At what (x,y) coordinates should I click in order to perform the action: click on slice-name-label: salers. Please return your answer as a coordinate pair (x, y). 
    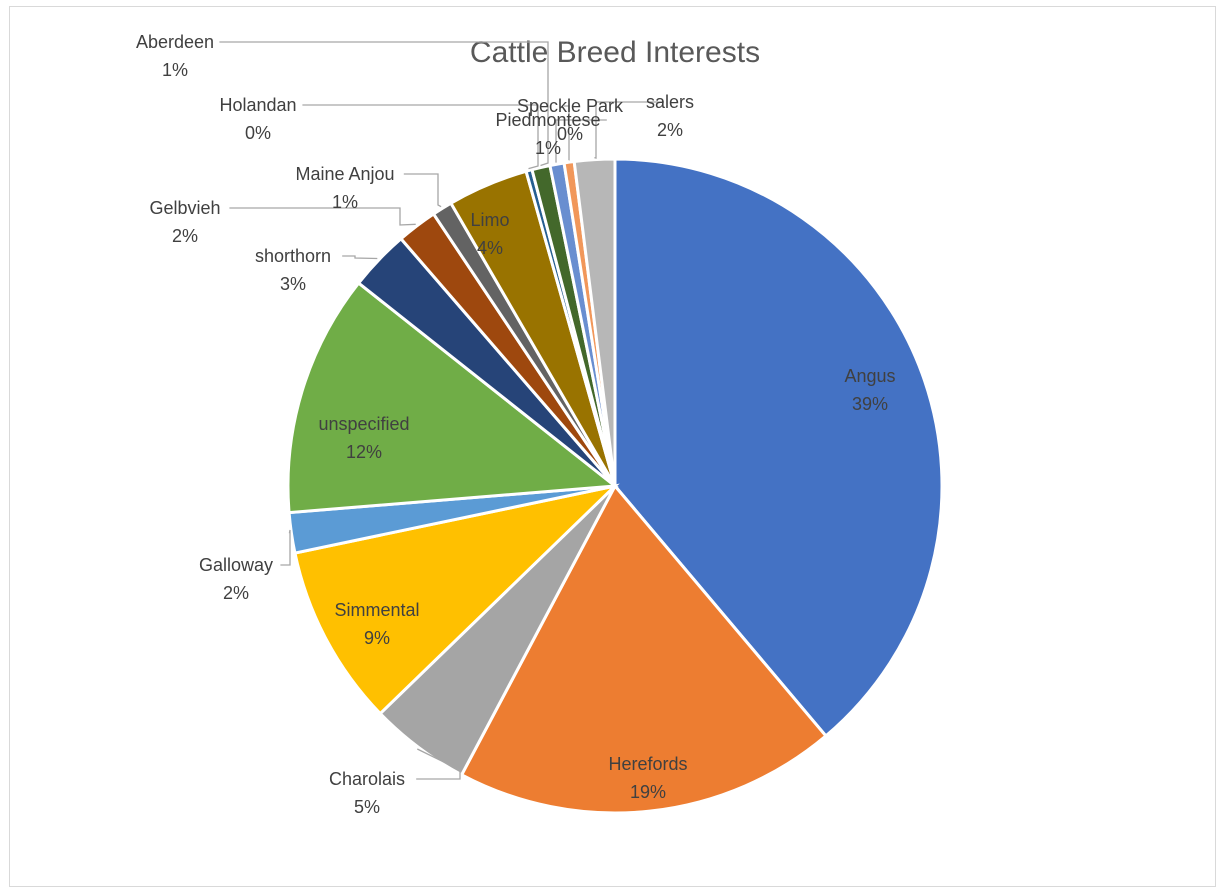
    Looking at the image, I should click on (670, 102).